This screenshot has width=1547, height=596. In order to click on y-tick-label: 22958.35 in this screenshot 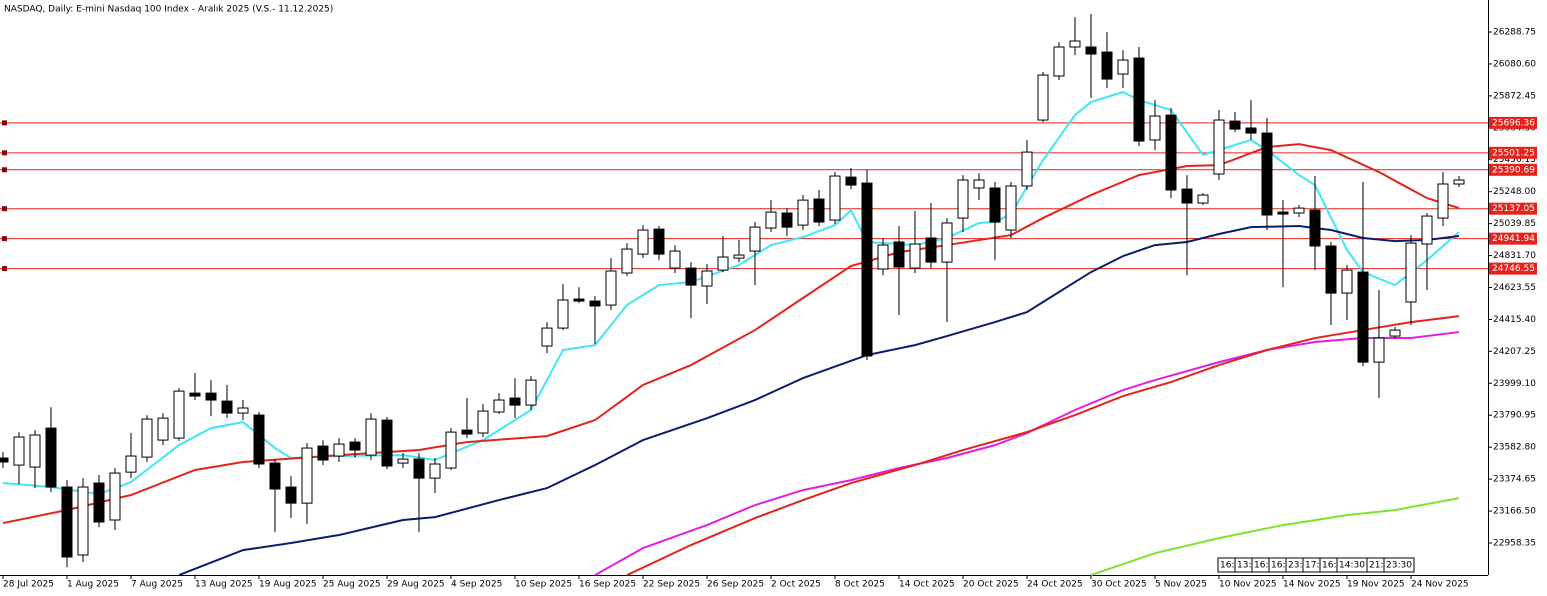, I will do `click(1514, 543)`.